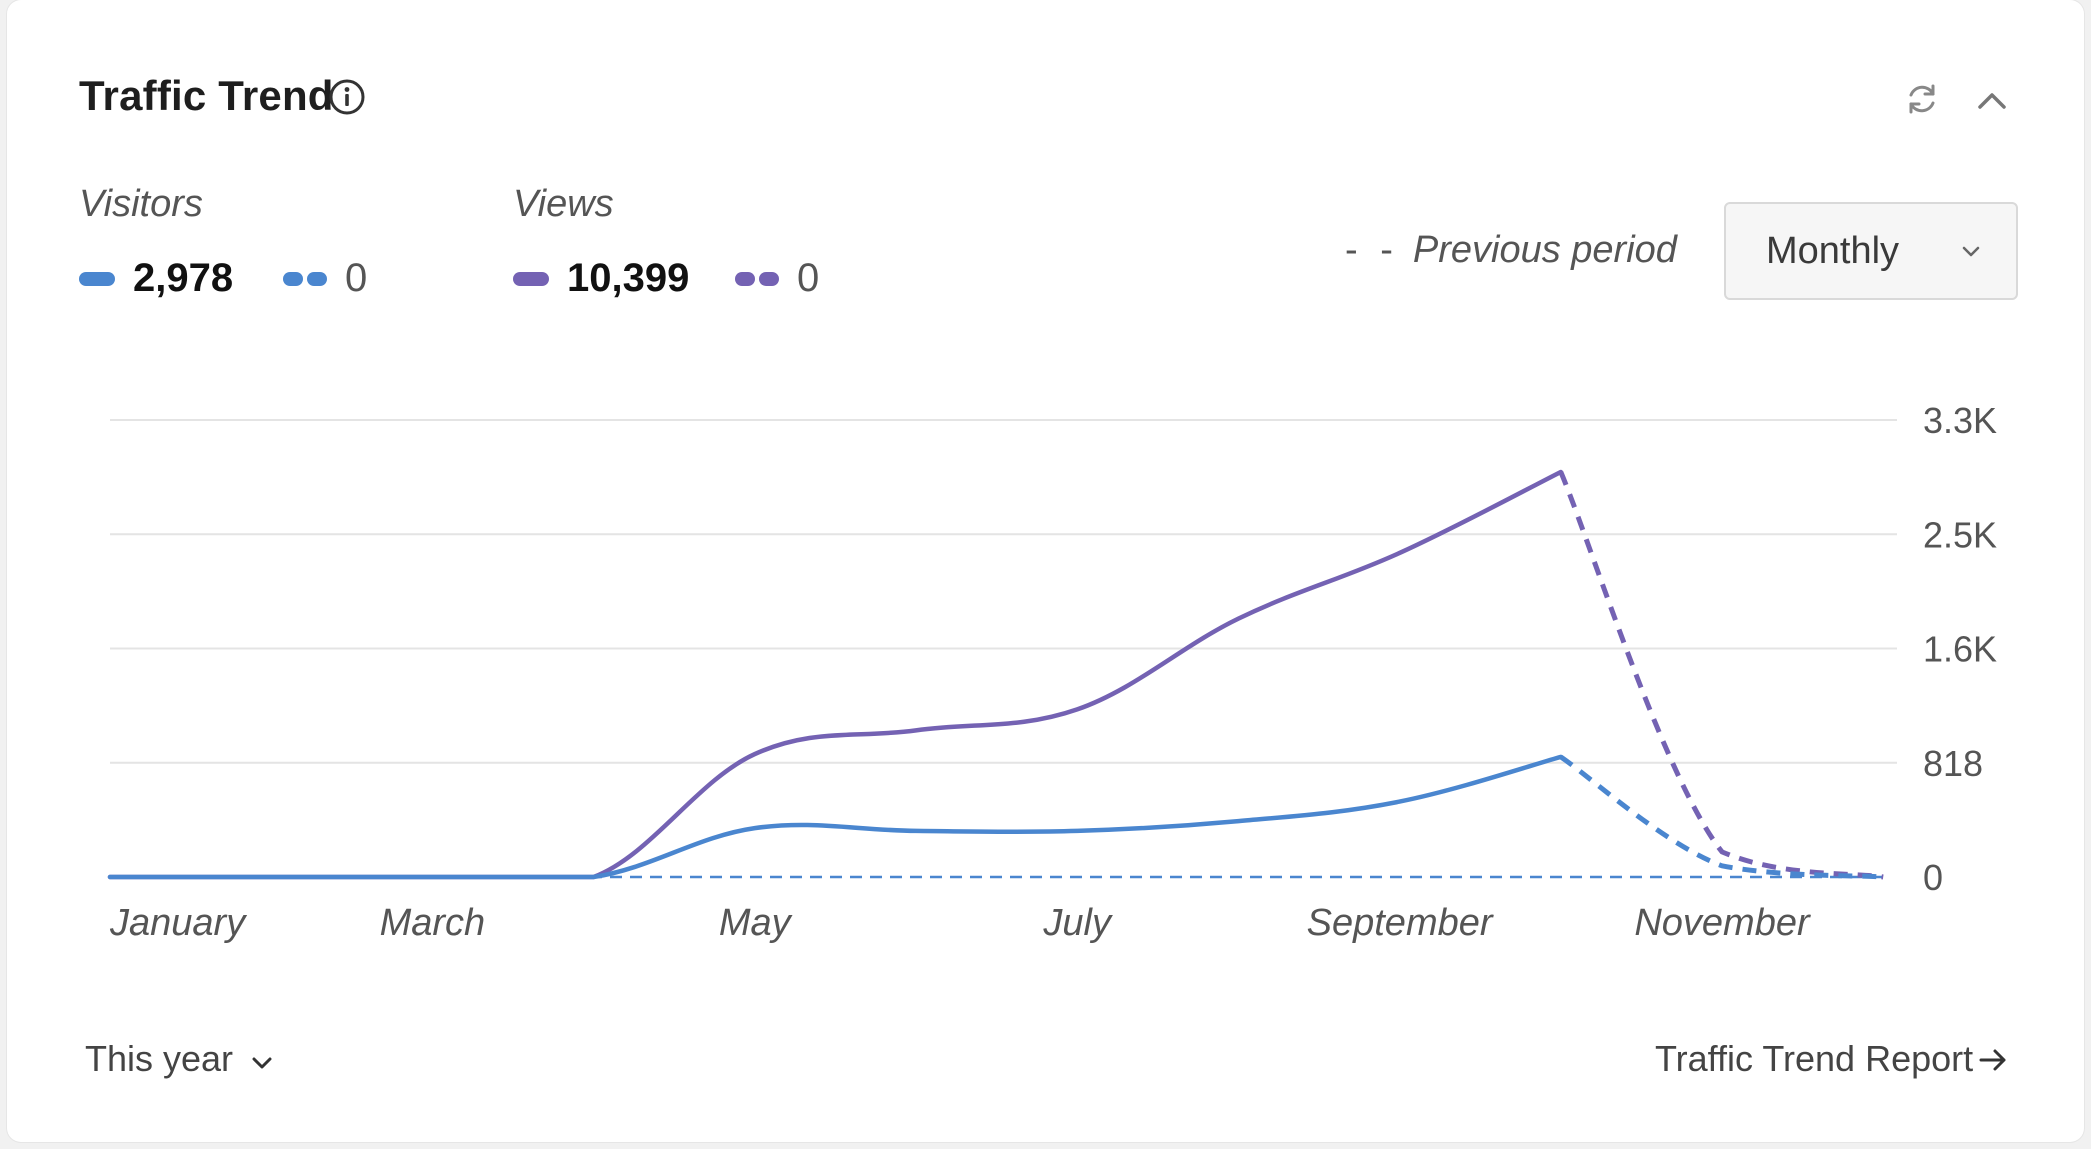 Image resolution: width=2091 pixels, height=1149 pixels. I want to click on info-circle-icon, so click(347, 97).